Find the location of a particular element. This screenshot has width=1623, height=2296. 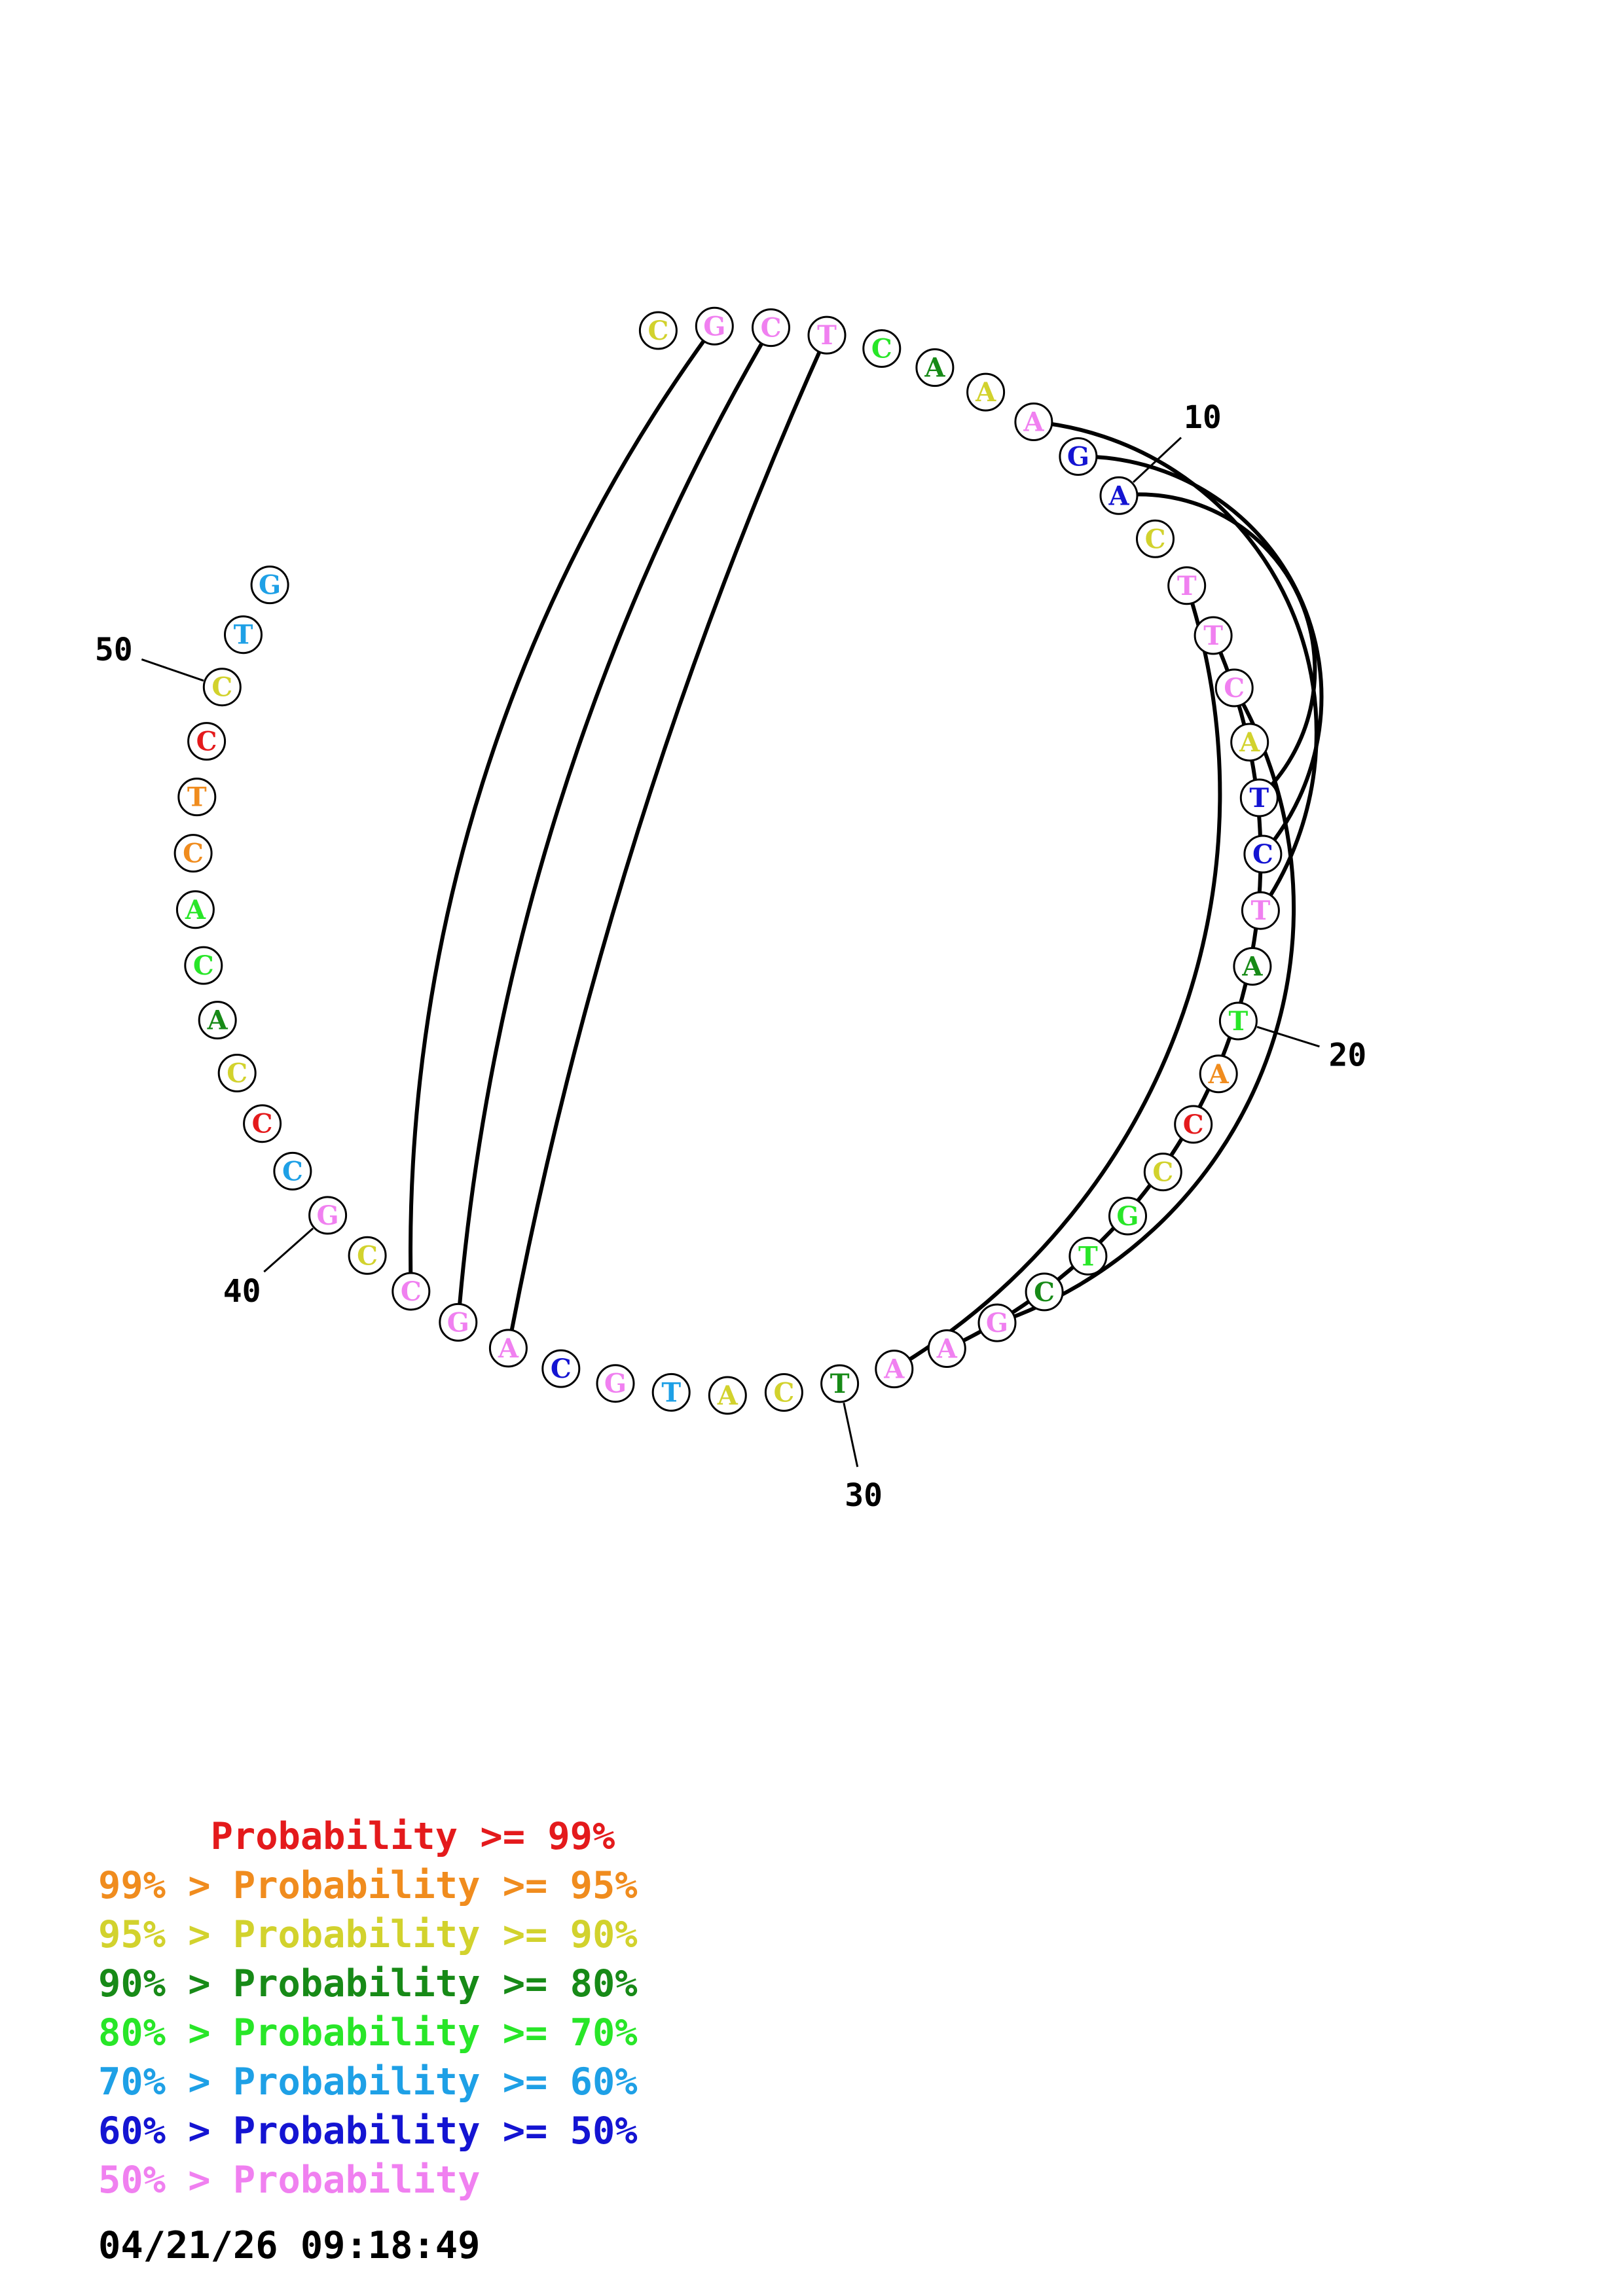

tick-label: 20 is located at coordinates (1347, 1055).